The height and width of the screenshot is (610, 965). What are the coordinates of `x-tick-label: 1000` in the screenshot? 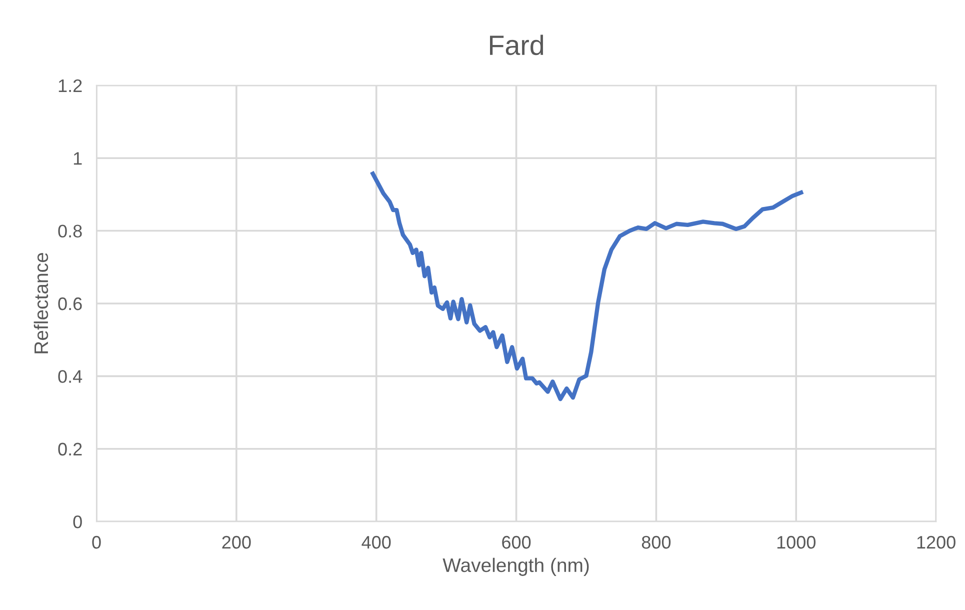 It's located at (796, 542).